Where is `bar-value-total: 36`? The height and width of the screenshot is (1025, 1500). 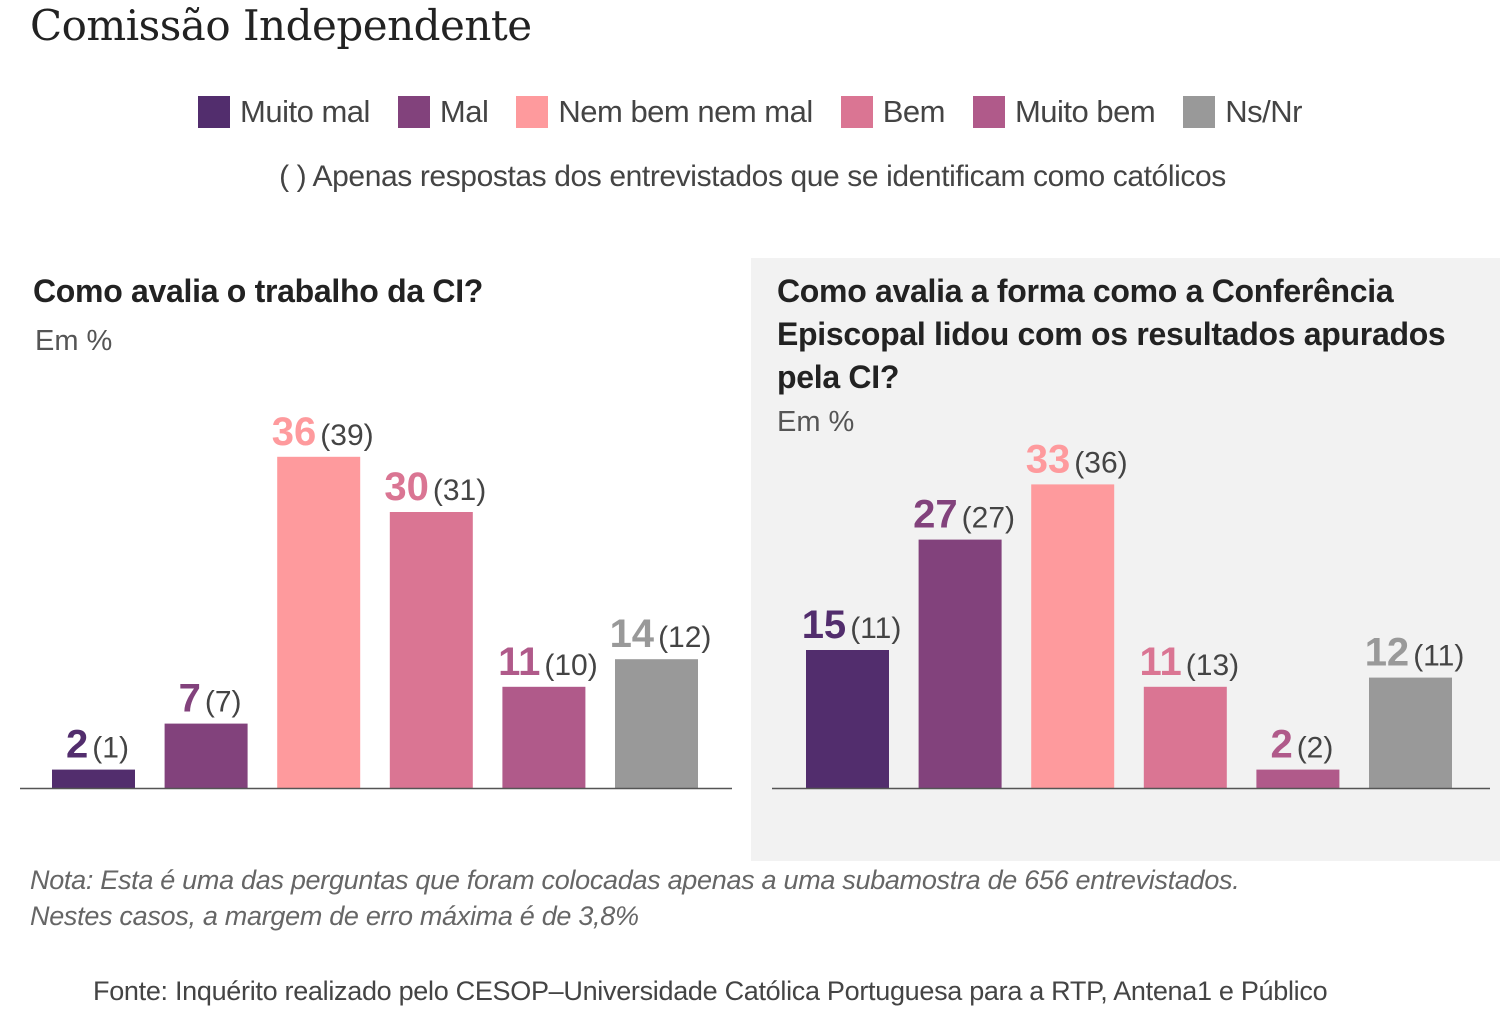
bar-value-total: 36 is located at coordinates (294, 432).